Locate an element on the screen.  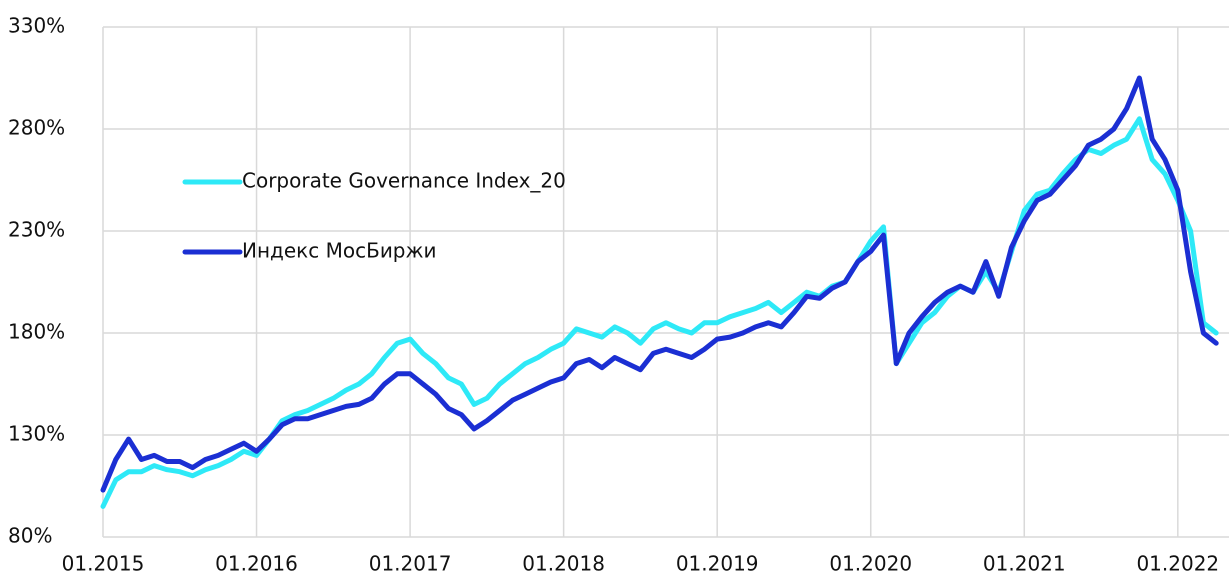
x-tick-label: 01.2020 is located at coordinates (870, 564).